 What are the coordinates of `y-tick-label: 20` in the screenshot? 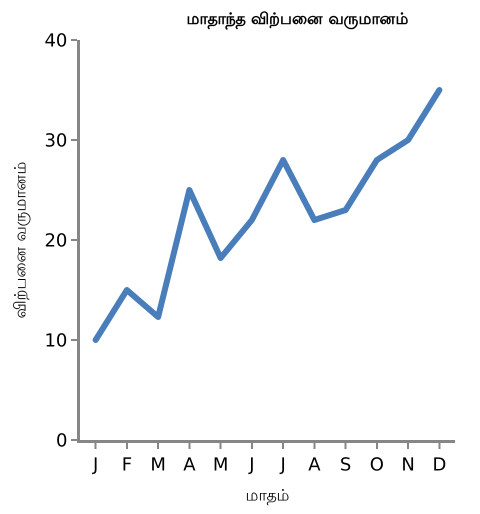 It's located at (56, 241).